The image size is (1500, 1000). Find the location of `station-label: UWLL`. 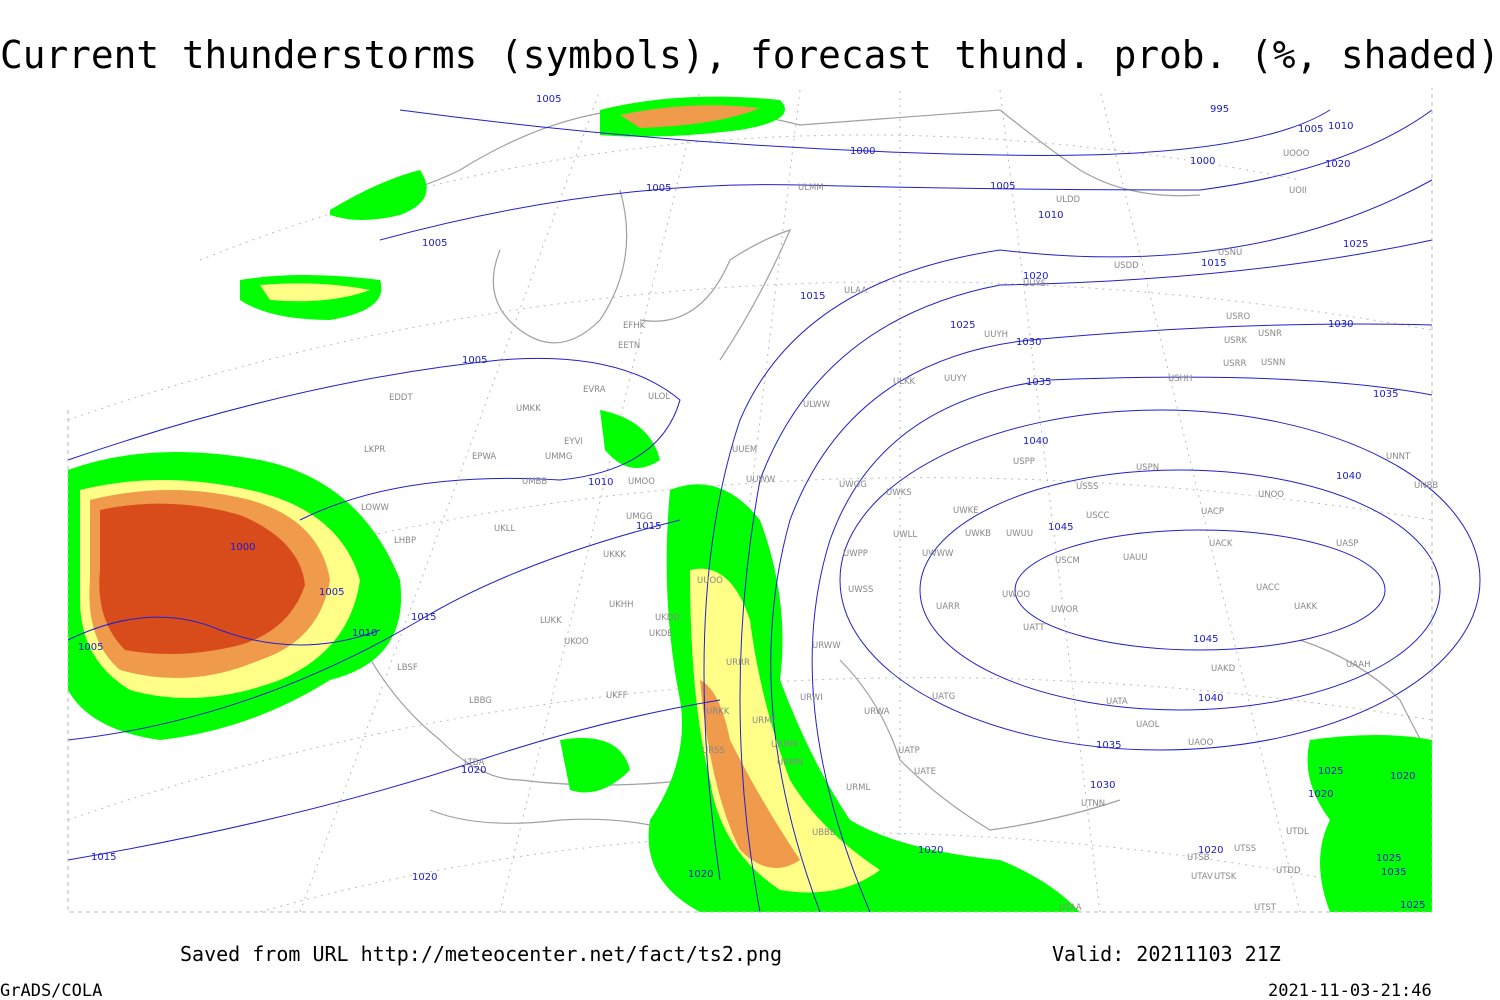

station-label: UWLL is located at coordinates (905, 535).